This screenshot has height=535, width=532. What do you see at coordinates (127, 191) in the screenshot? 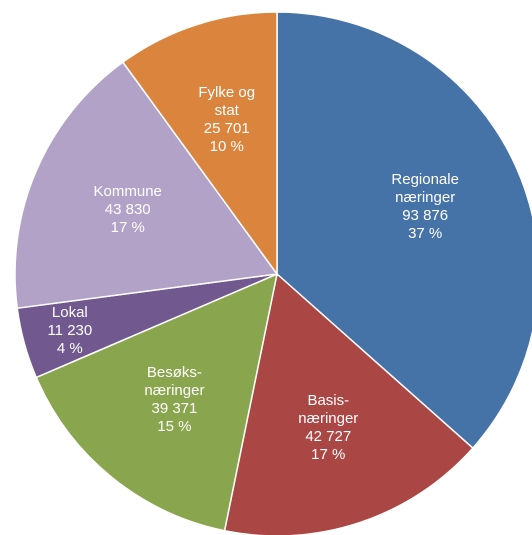
I see `category-label: Kommune` at bounding box center [127, 191].